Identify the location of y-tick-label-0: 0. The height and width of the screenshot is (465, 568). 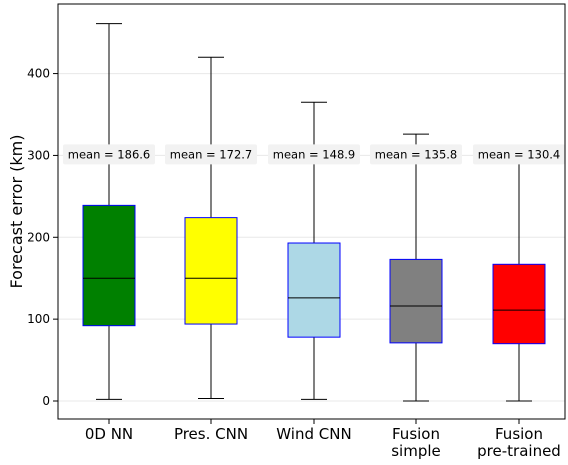
(46, 401).